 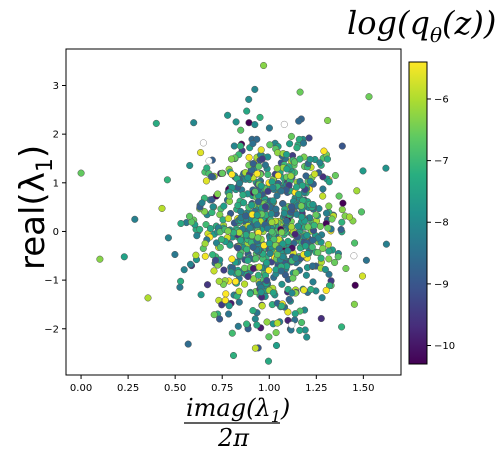 What do you see at coordinates (55, 208) in the screenshot?
I see `y-axis: −2 −1 0 1 2 3` at bounding box center [55, 208].